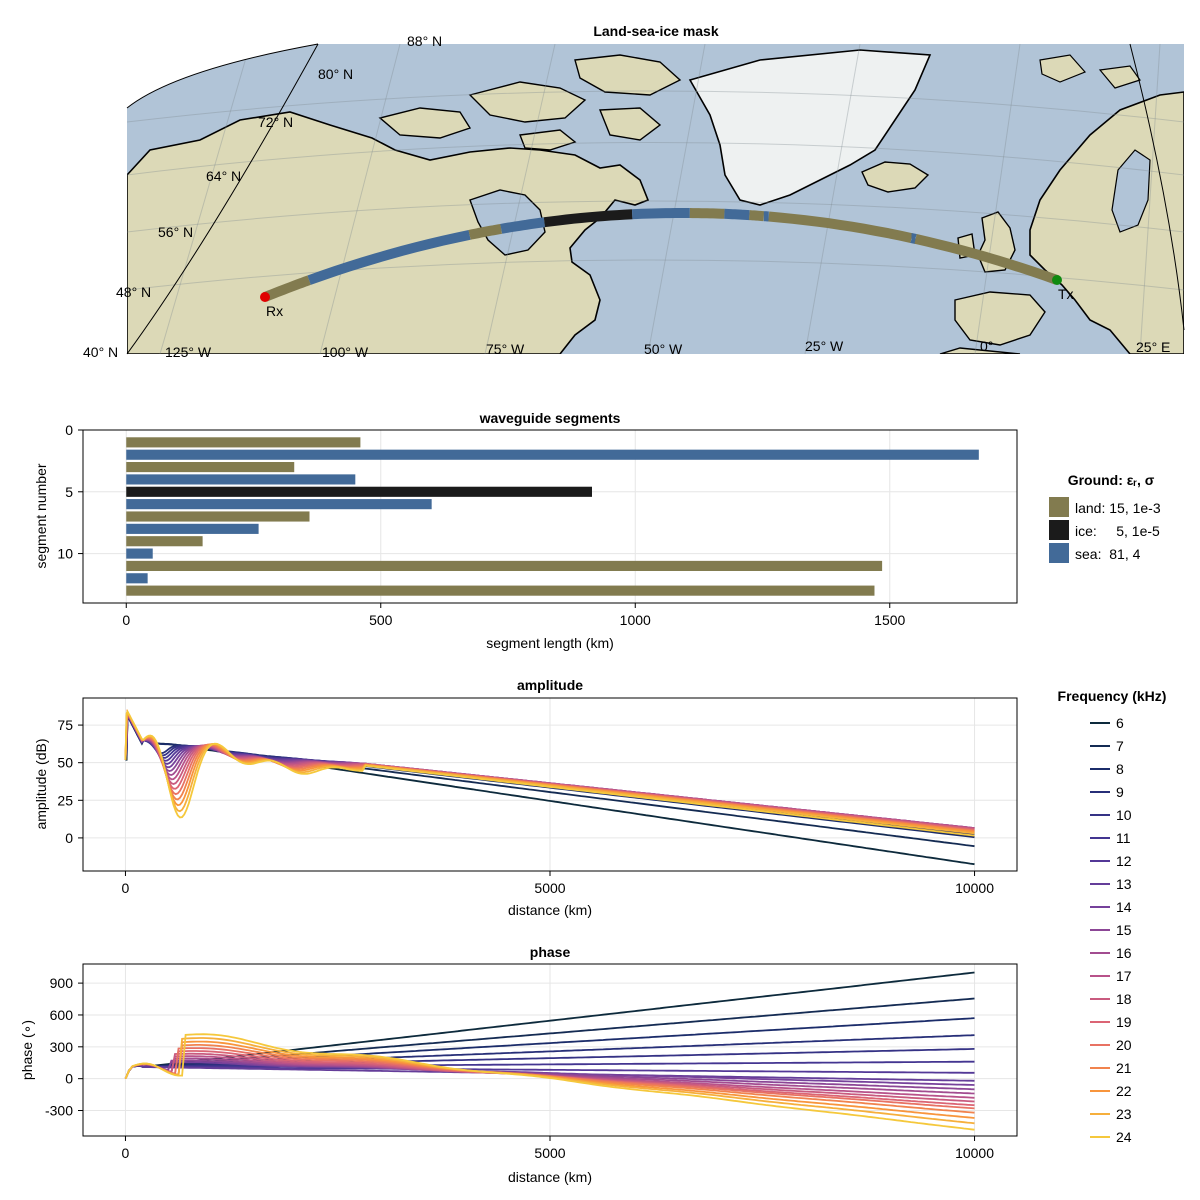  Describe the element at coordinates (223, 176) in the screenshot. I see `lat-label-64: 64° N` at that location.